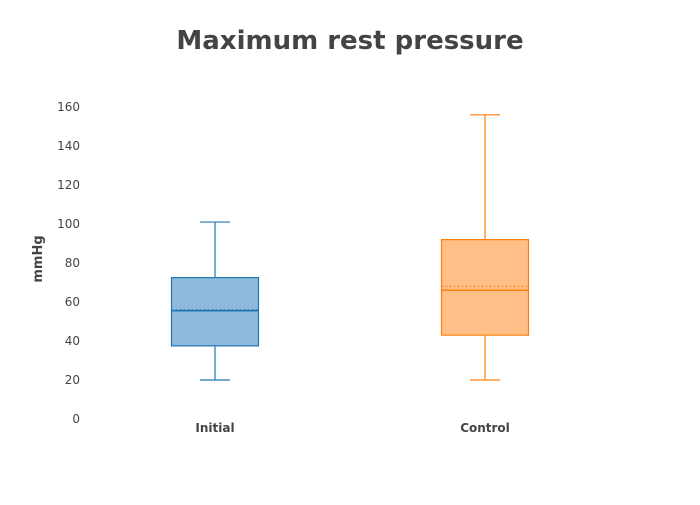  I want to click on y-tick-label: 160, so click(68, 107).